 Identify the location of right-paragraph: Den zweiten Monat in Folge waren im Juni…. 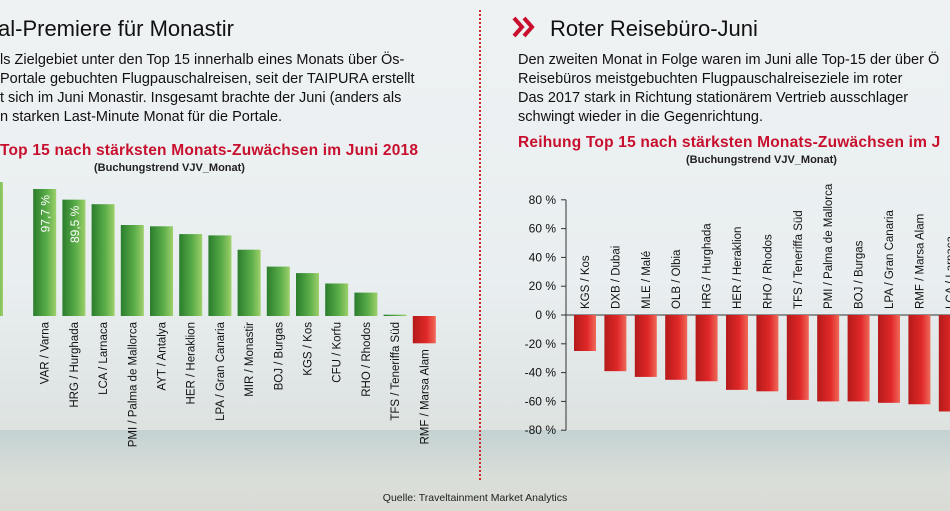
(734, 89).